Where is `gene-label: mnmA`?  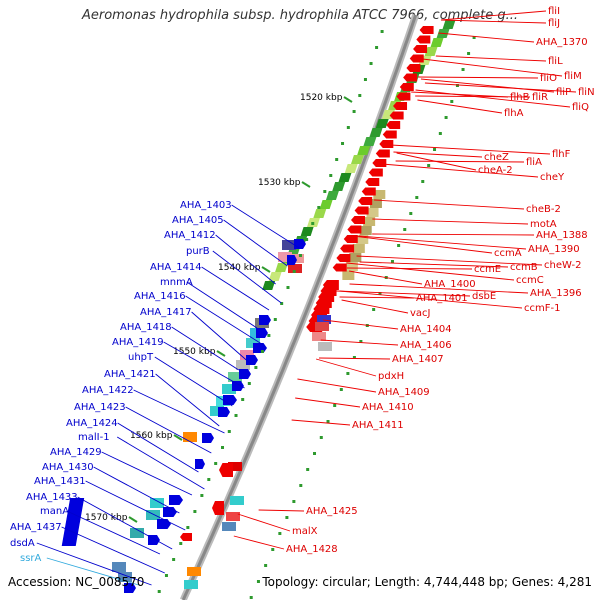 gene-label: mnmA is located at coordinates (176, 282).